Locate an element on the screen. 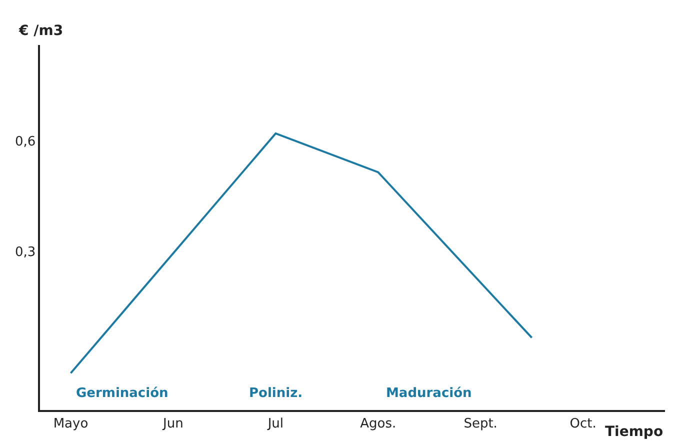  annotation: Maduración is located at coordinates (429, 393).